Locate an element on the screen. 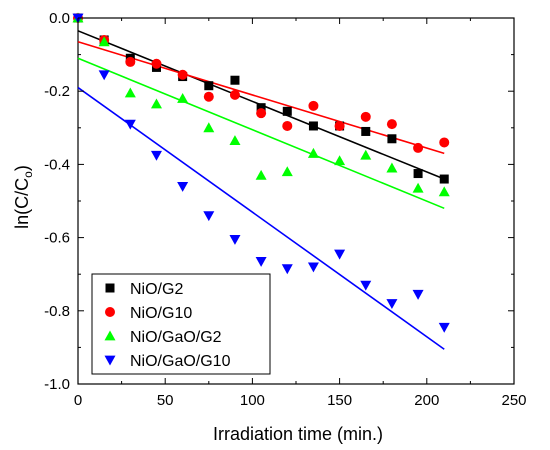 This screenshot has width=550, height=450. y-tick-label: -0.6 is located at coordinates (57, 238).